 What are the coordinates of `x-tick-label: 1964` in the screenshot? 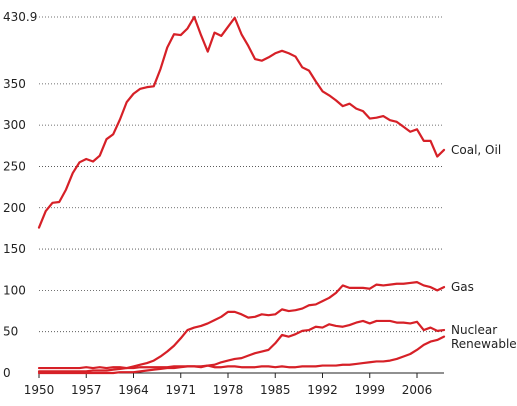 It's located at (133, 390).